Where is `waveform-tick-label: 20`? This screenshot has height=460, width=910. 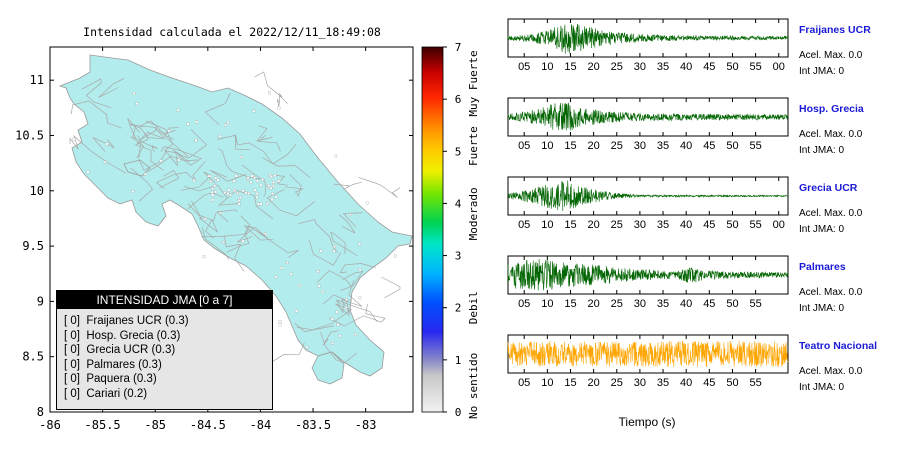 waveform-tick-label: 20 is located at coordinates (593, 225).